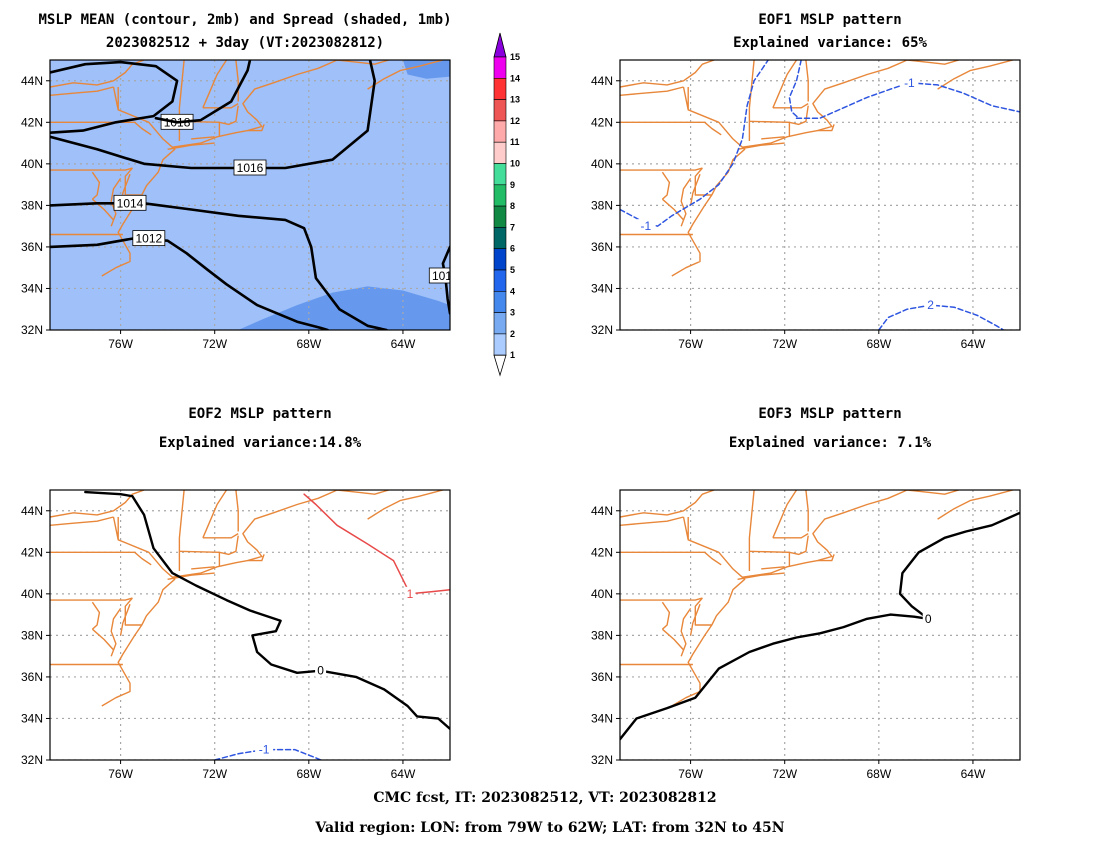 This screenshot has width=1100, height=850. Describe the element at coordinates (512, 291) in the screenshot. I see `colorbar-label: 4` at that location.